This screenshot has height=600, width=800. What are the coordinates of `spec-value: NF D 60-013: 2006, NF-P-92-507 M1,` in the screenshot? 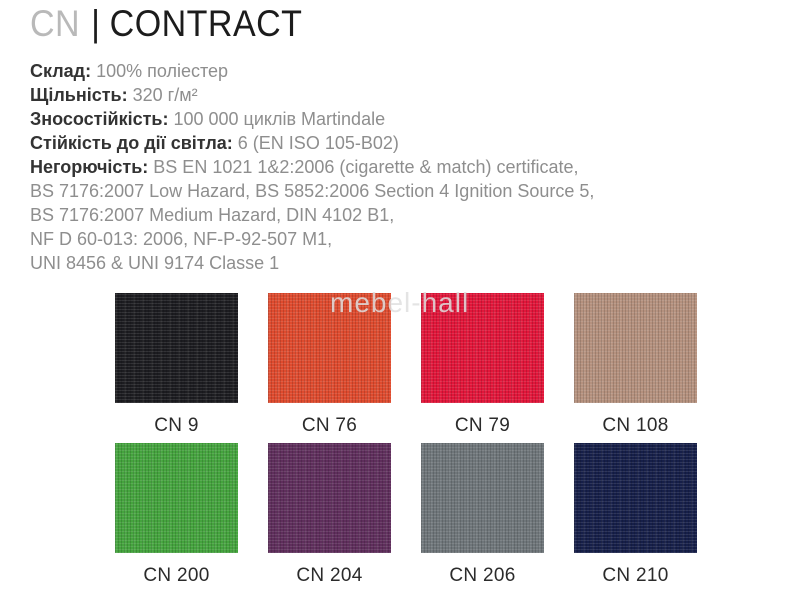 It's located at (181, 239).